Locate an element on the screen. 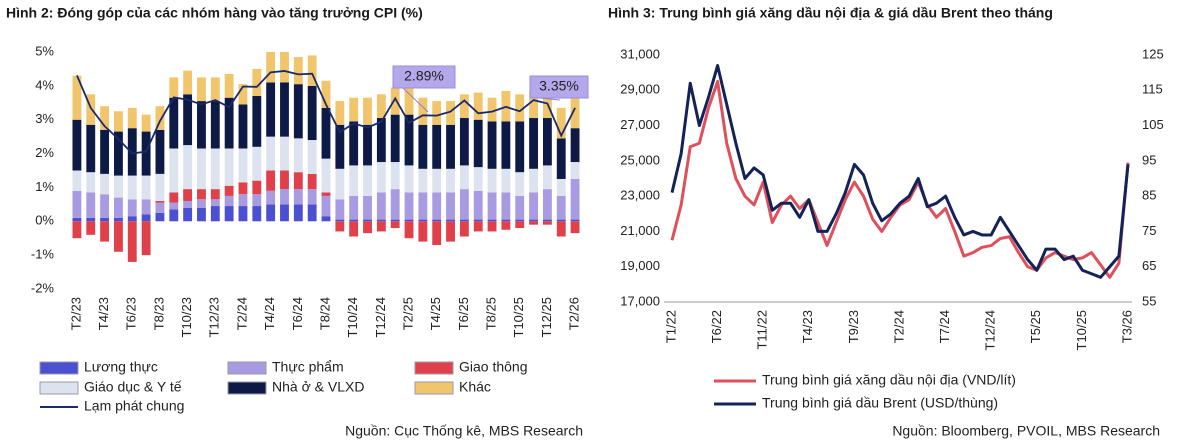  x-tick-label: T4/25 is located at coordinates (435, 313).